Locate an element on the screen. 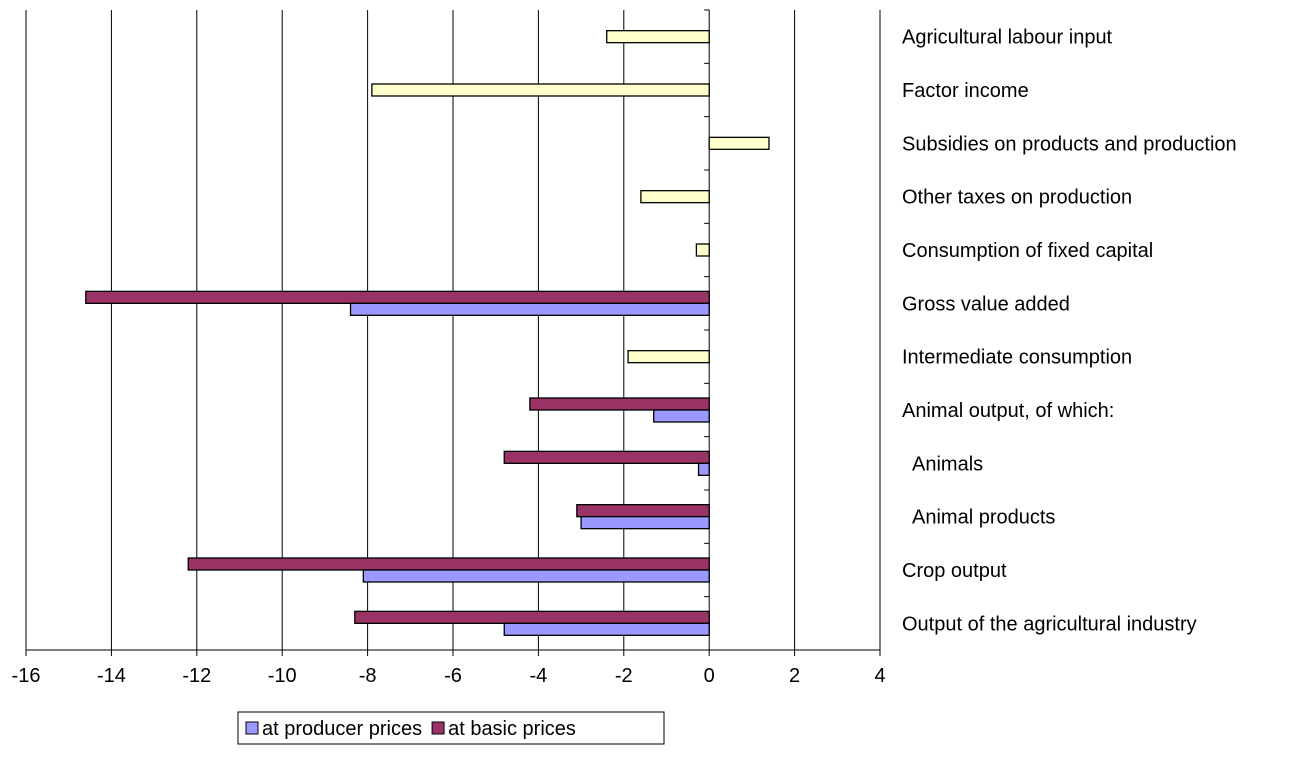 Image resolution: width=1313 pixels, height=779 pixels. bar-series1-cat8 is located at coordinates (606, 457).